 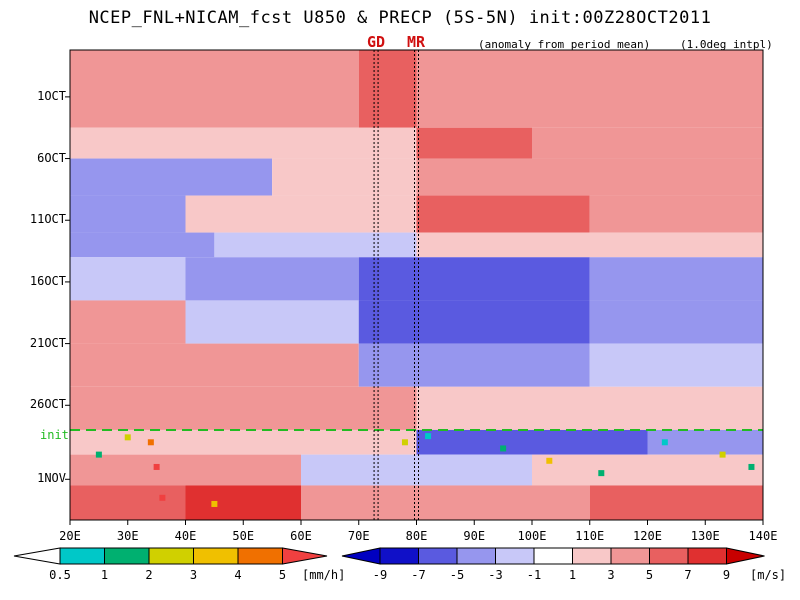 I want to click on precip-cb-label: 2, so click(x=149, y=575).